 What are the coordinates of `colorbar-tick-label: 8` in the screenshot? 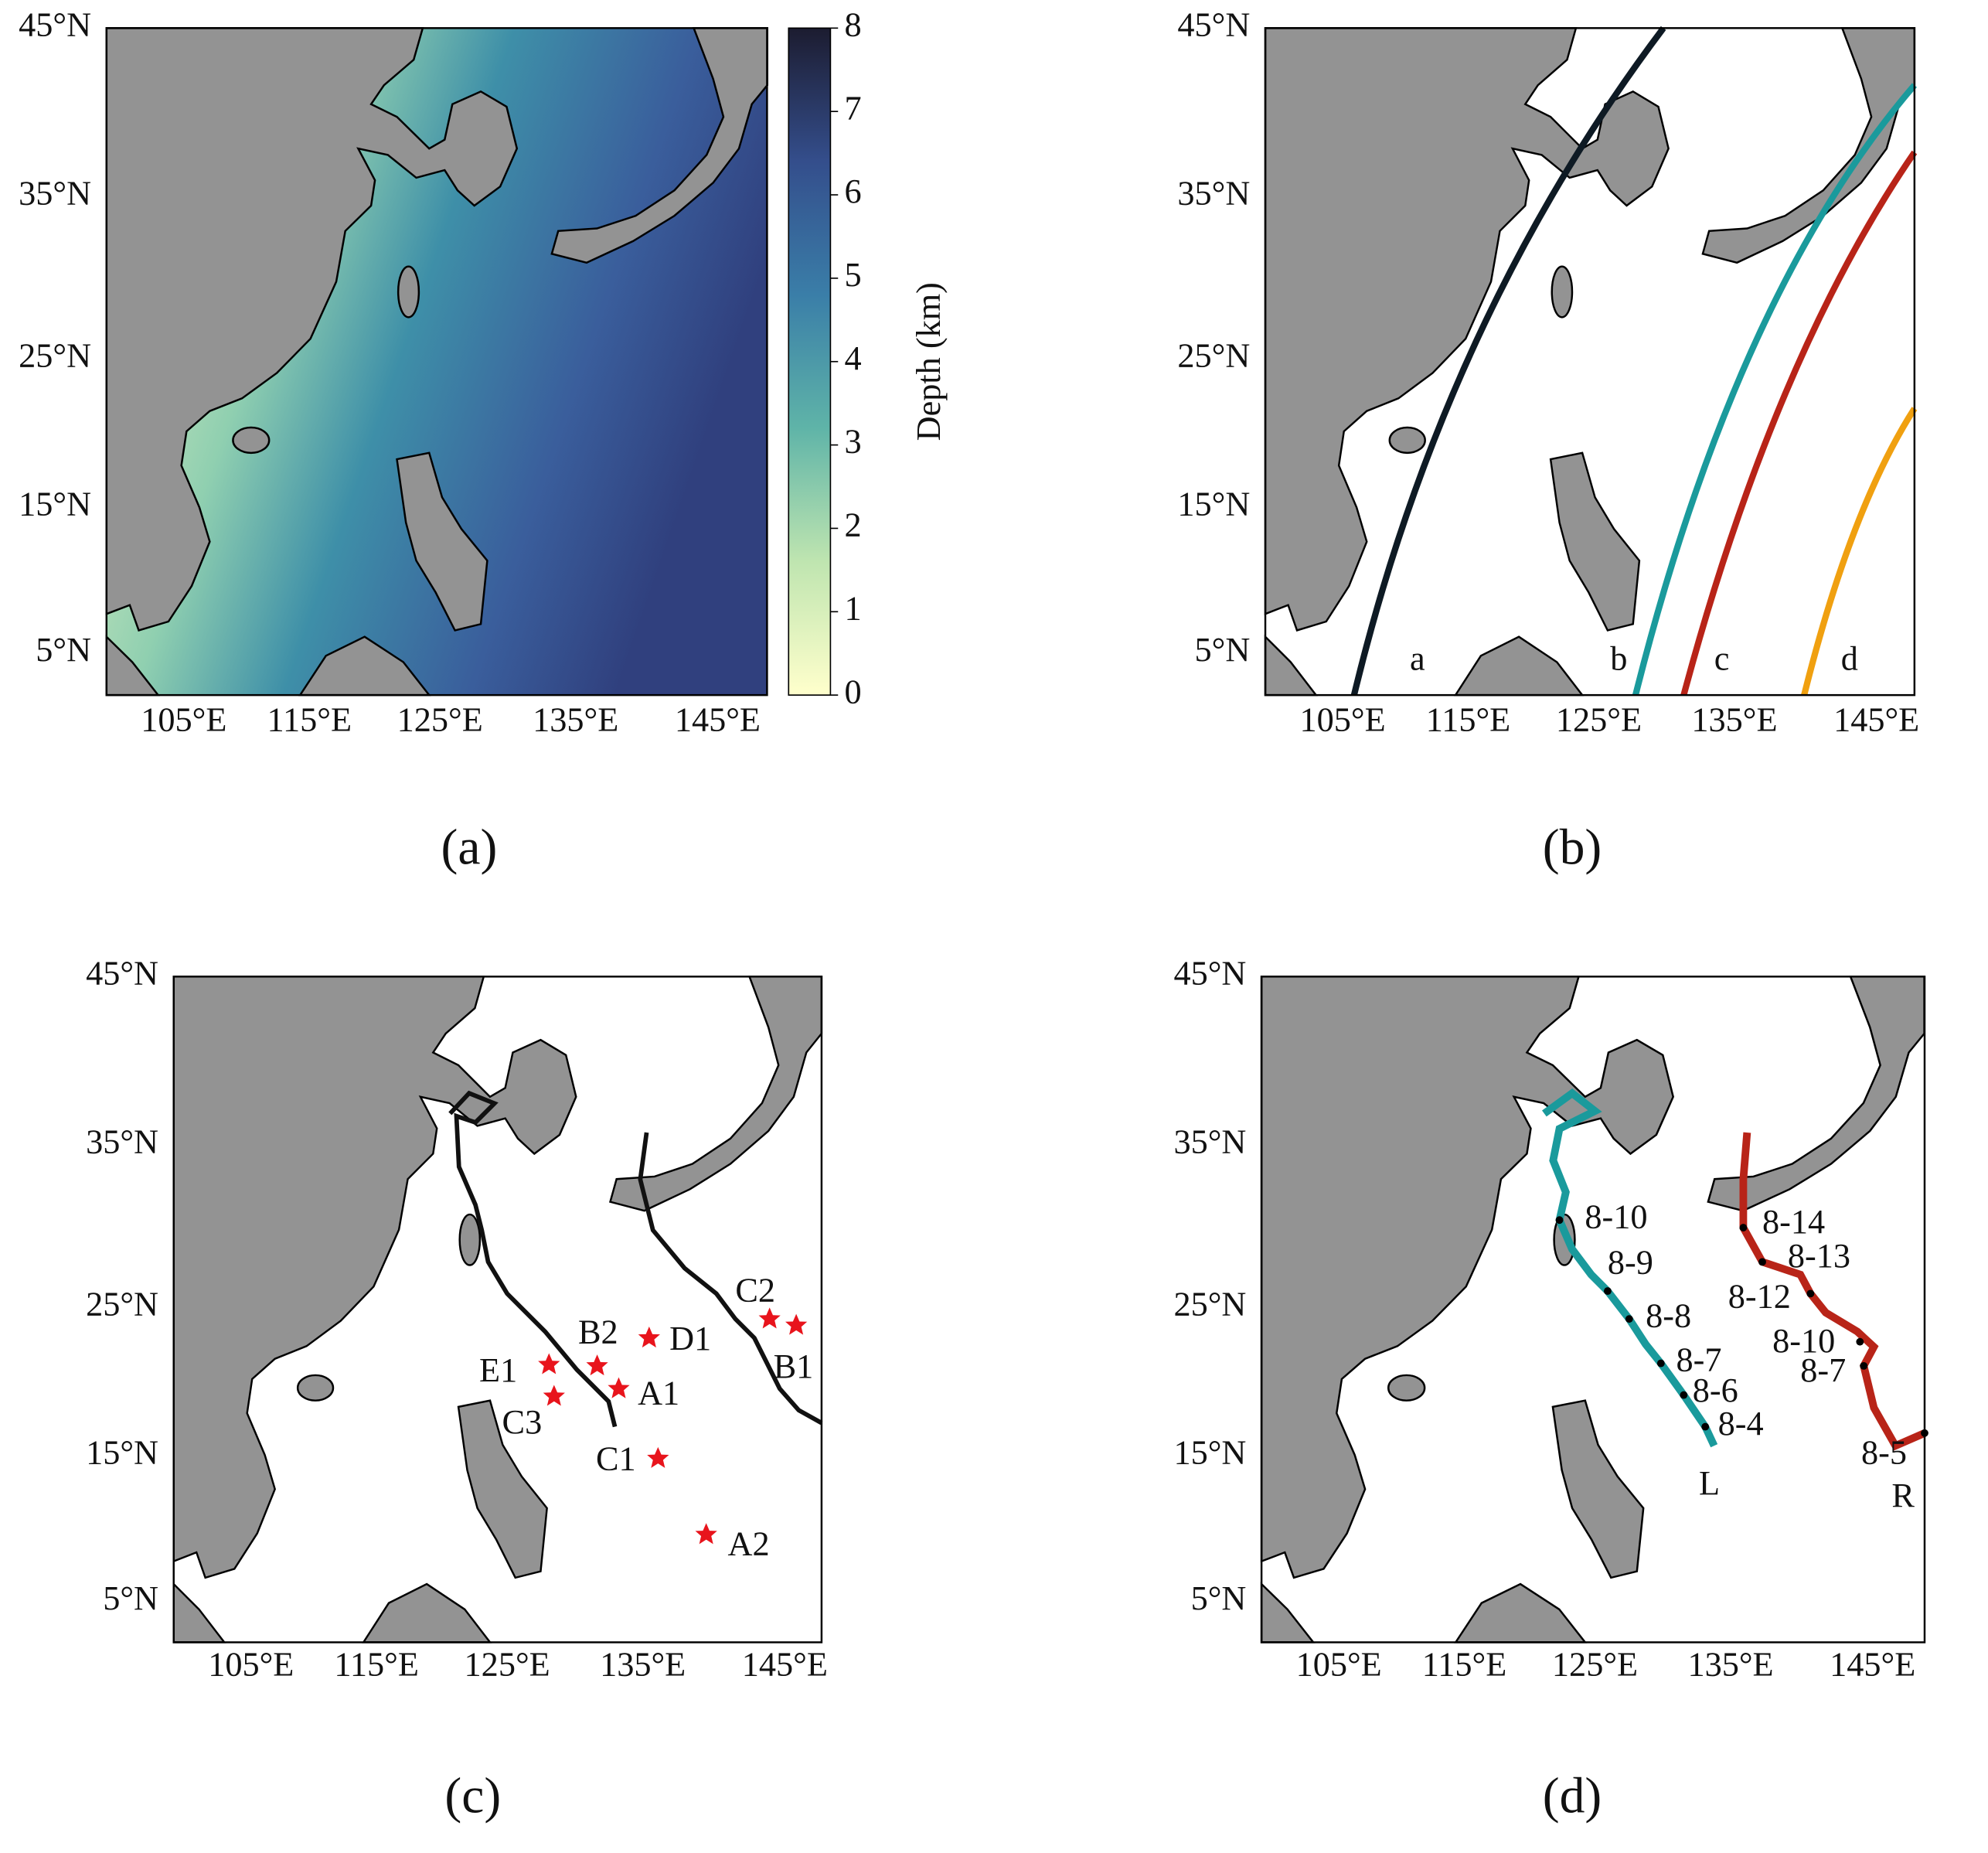 It's located at (852, 24).